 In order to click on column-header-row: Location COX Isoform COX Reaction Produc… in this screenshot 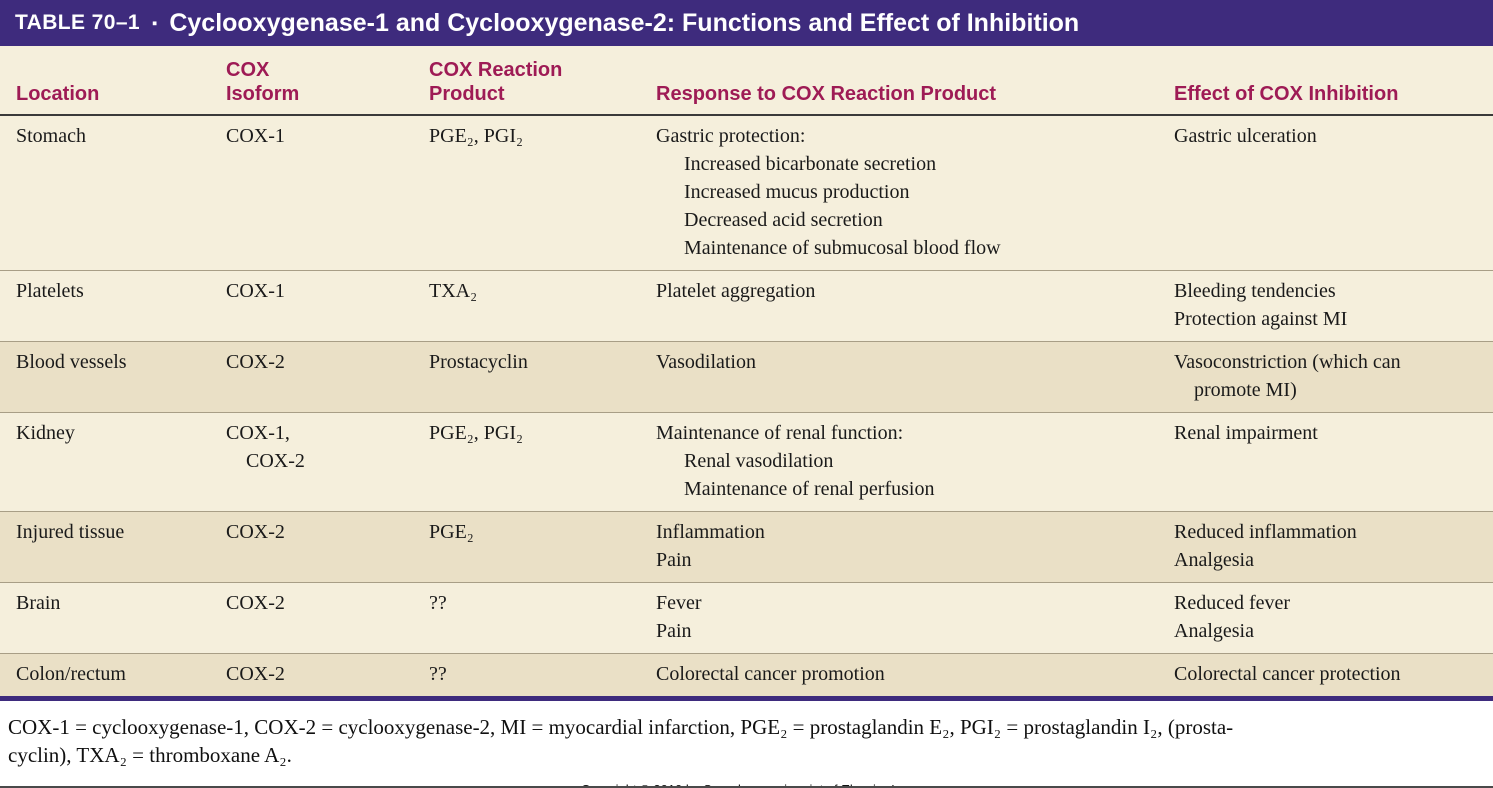, I will do `click(746, 81)`.